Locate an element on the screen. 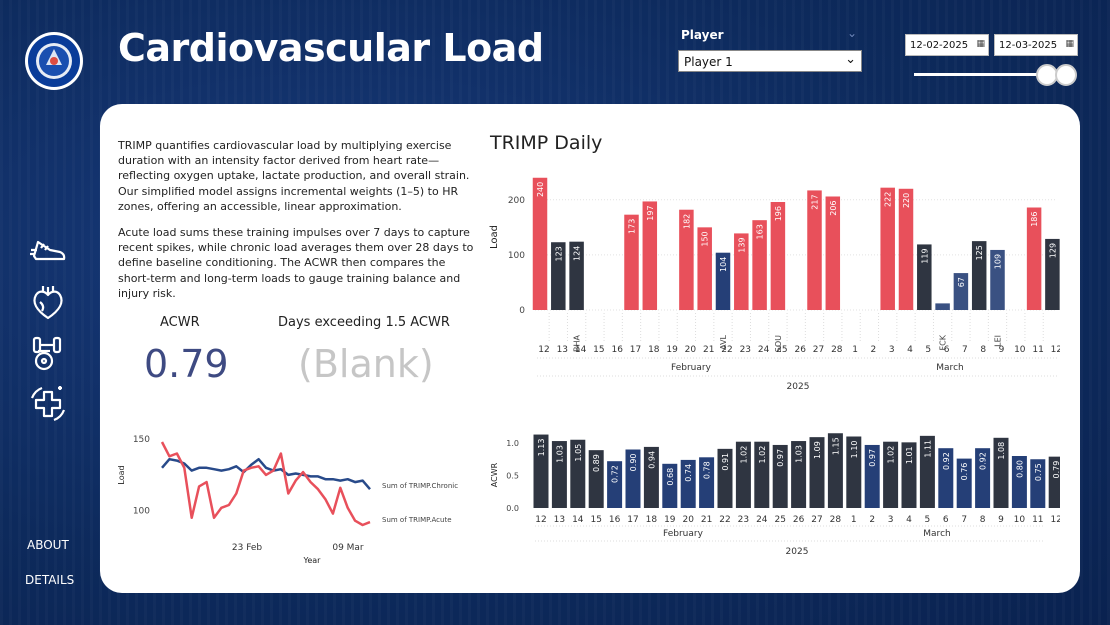 This screenshot has width=1110, height=625. x-tick-label: 19 is located at coordinates (670, 520).